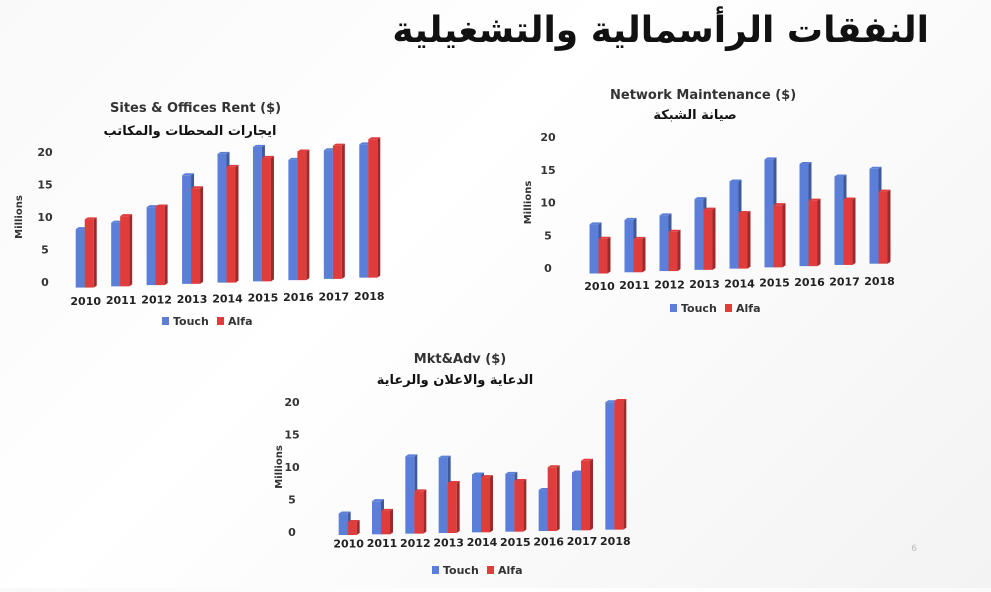 This screenshot has width=991, height=592. I want to click on x-tick-label: 2011, so click(121, 300).